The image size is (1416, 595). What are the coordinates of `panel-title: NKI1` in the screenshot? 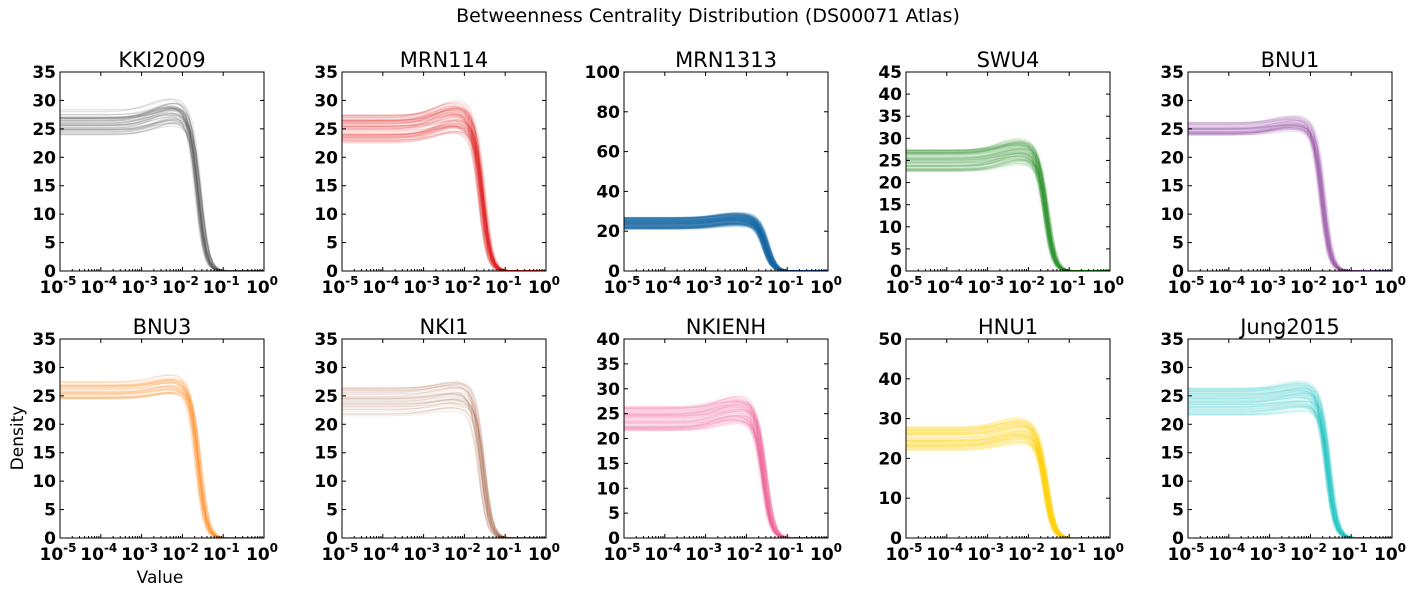 It's located at (443, 327).